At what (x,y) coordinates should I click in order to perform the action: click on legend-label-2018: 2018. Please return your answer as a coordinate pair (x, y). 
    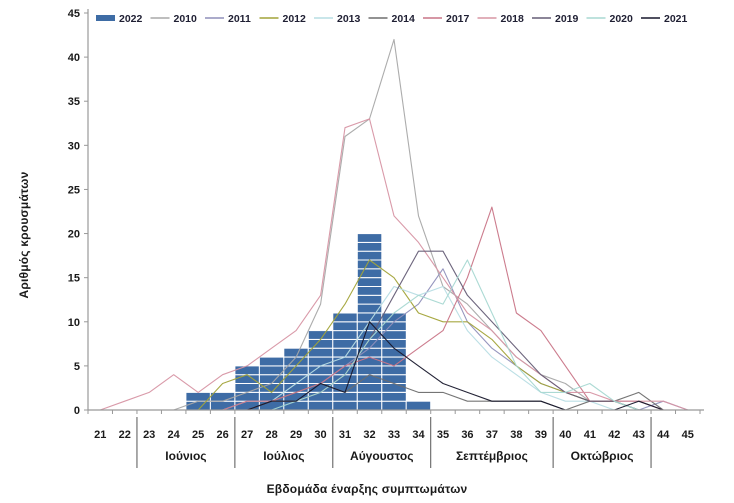
    Looking at the image, I should click on (513, 19).